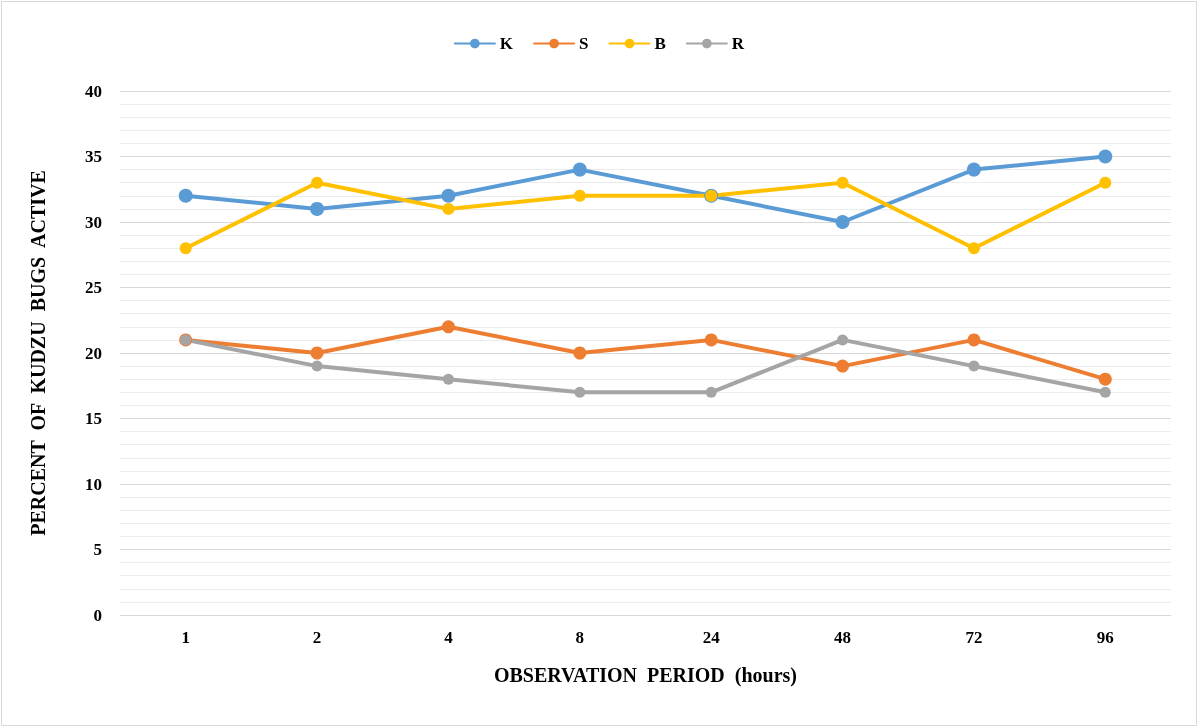  What do you see at coordinates (93, 156) in the screenshot?
I see `y-tick-label: 35` at bounding box center [93, 156].